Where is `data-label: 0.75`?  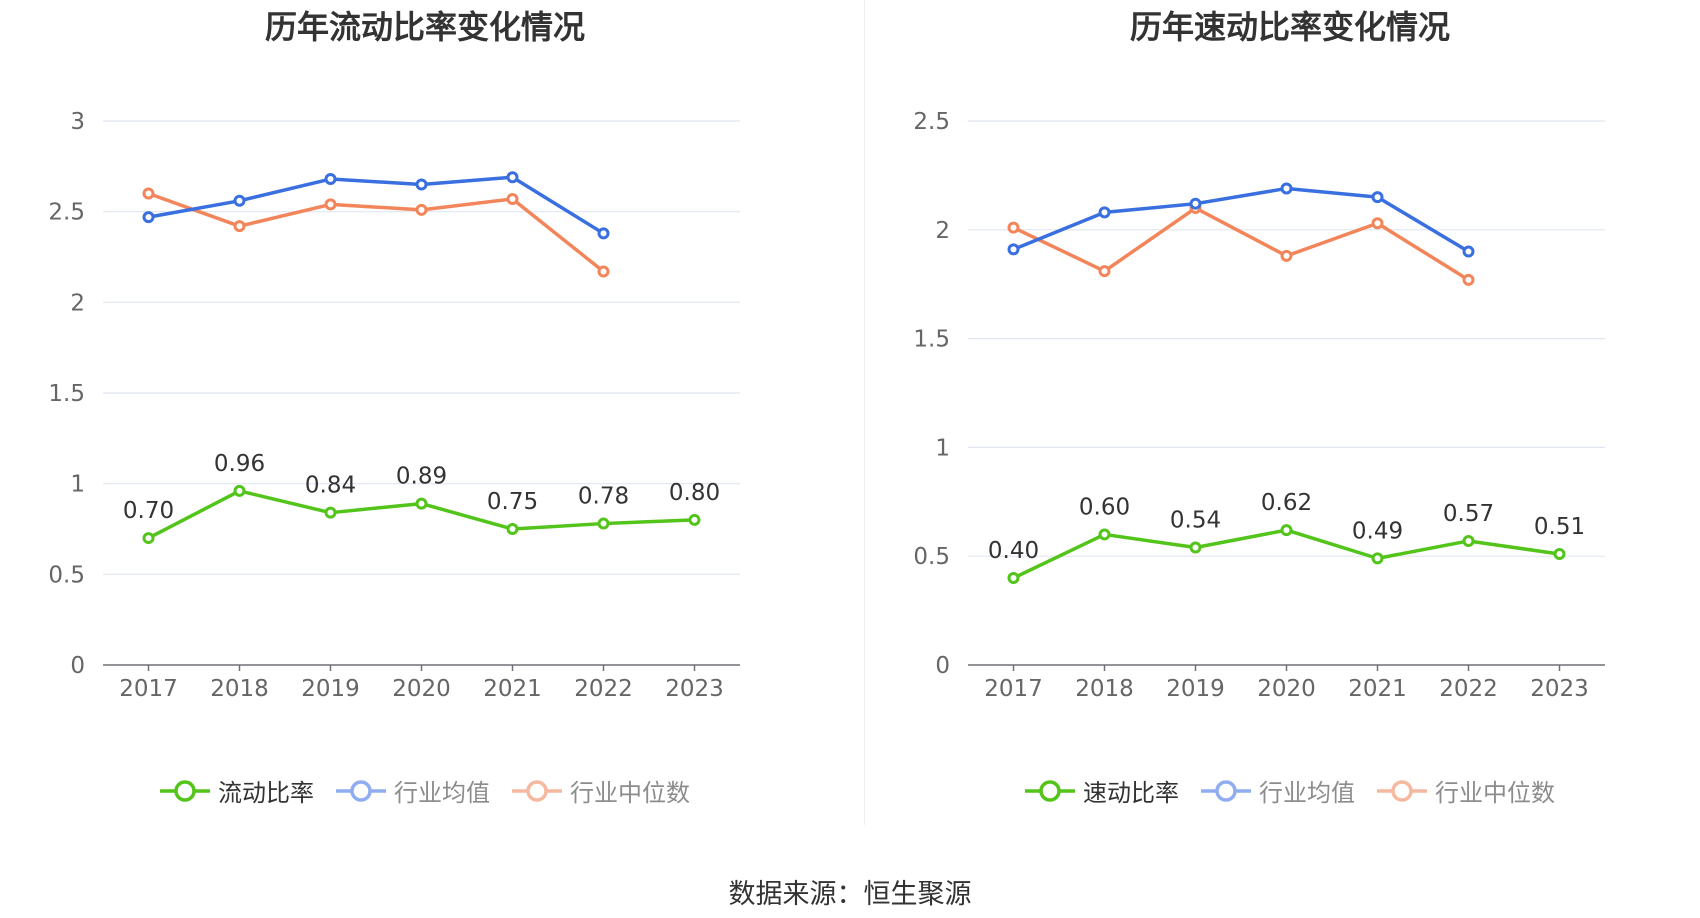 data-label: 0.75 is located at coordinates (512, 502).